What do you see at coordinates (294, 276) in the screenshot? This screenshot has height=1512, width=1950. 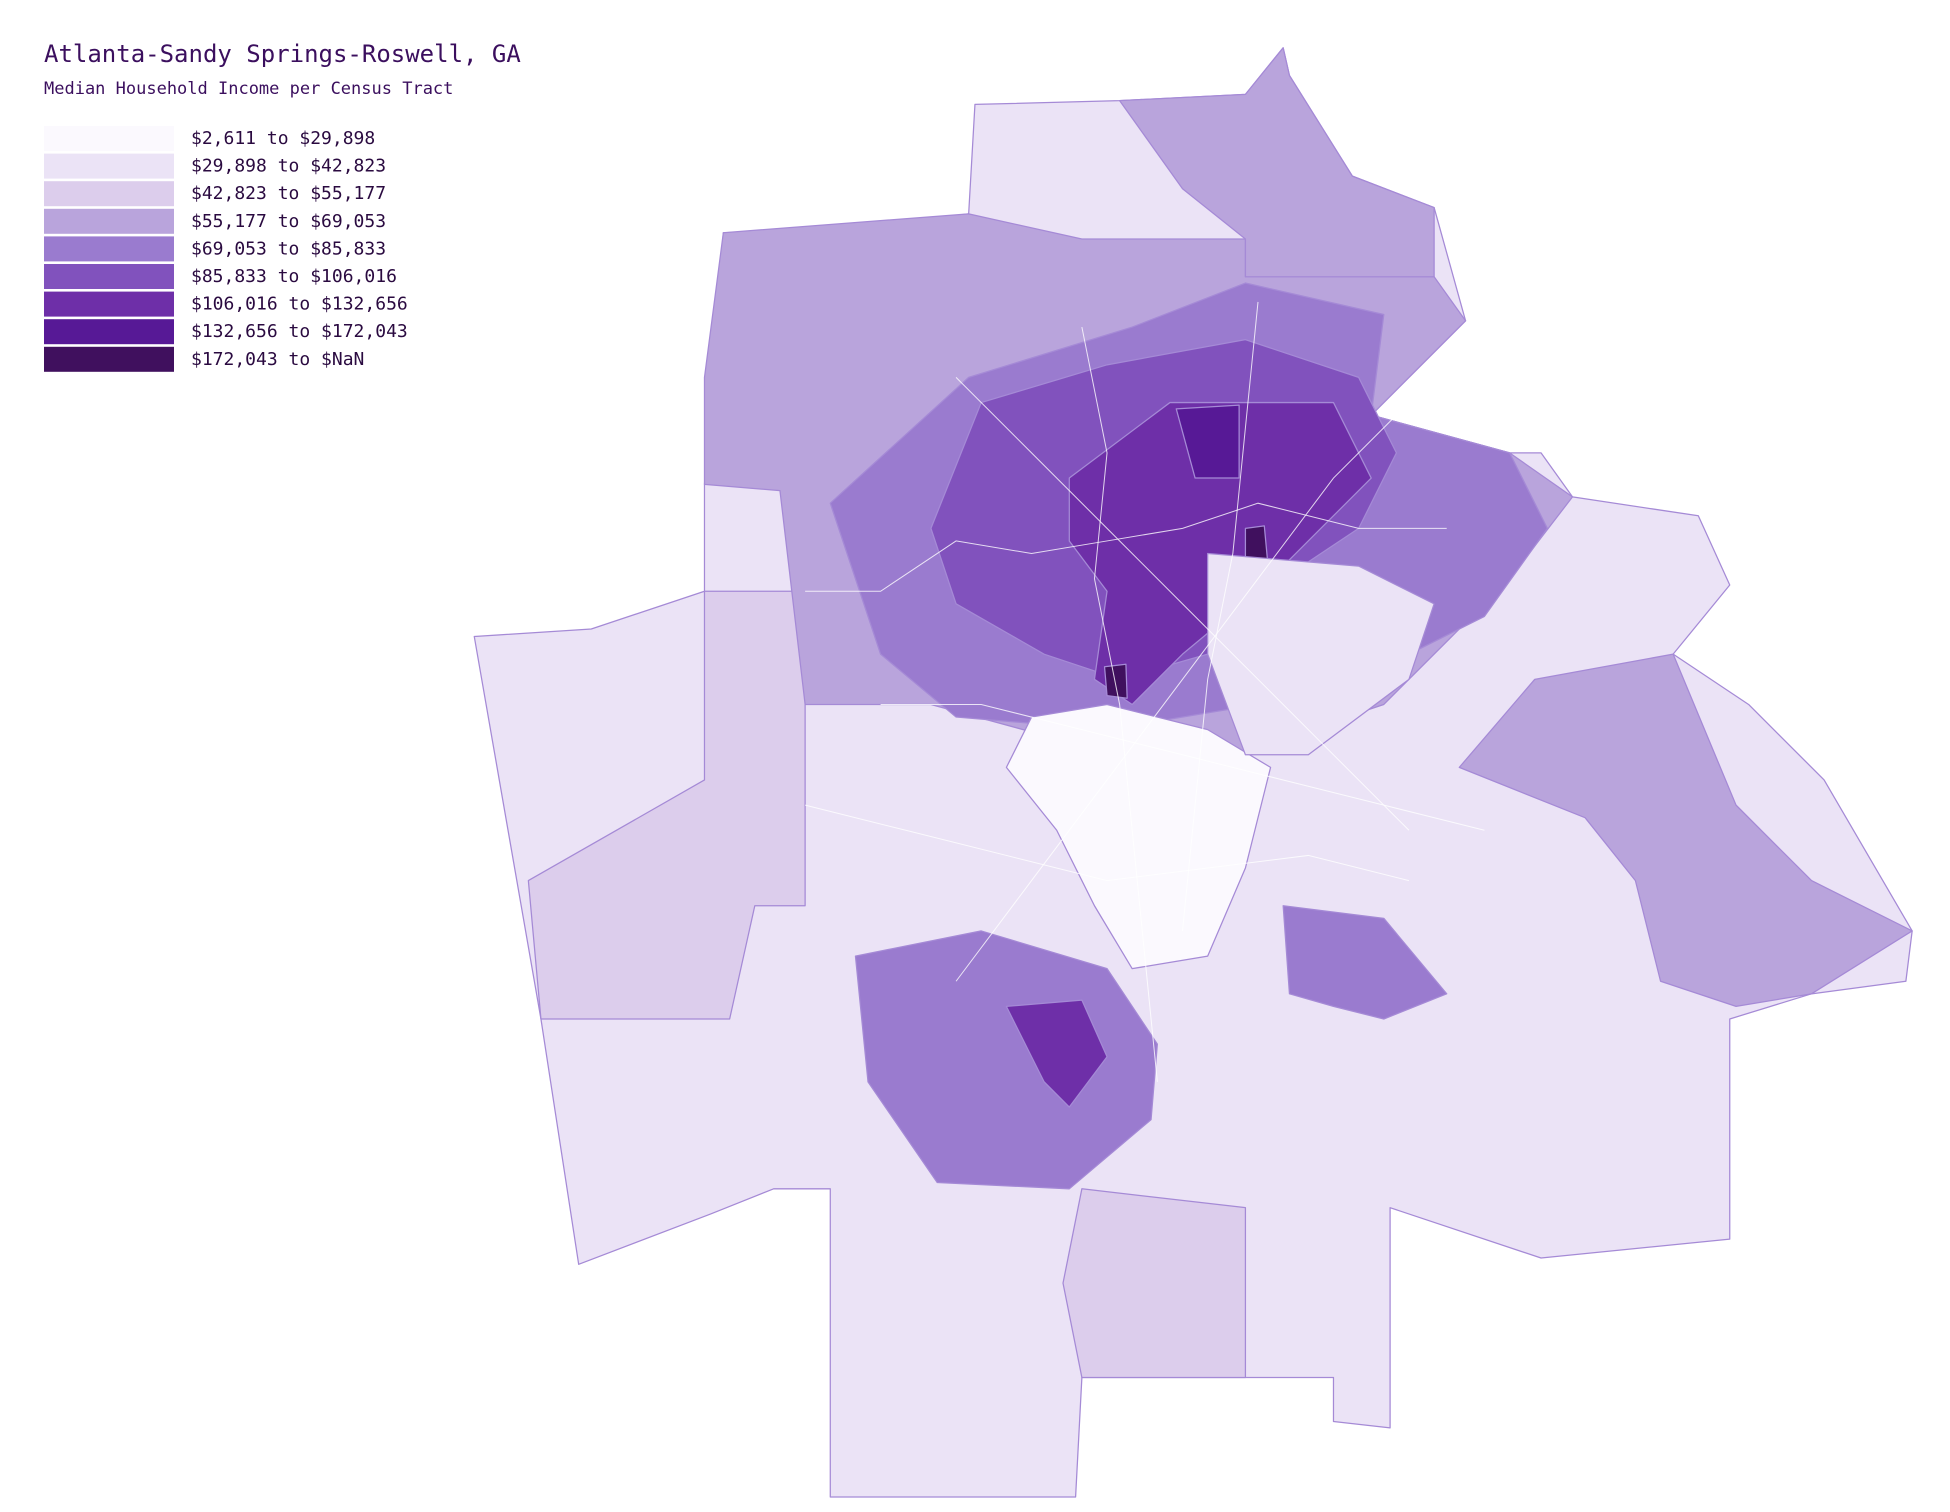 I see `legend-label: $85,833 to $106,016` at bounding box center [294, 276].